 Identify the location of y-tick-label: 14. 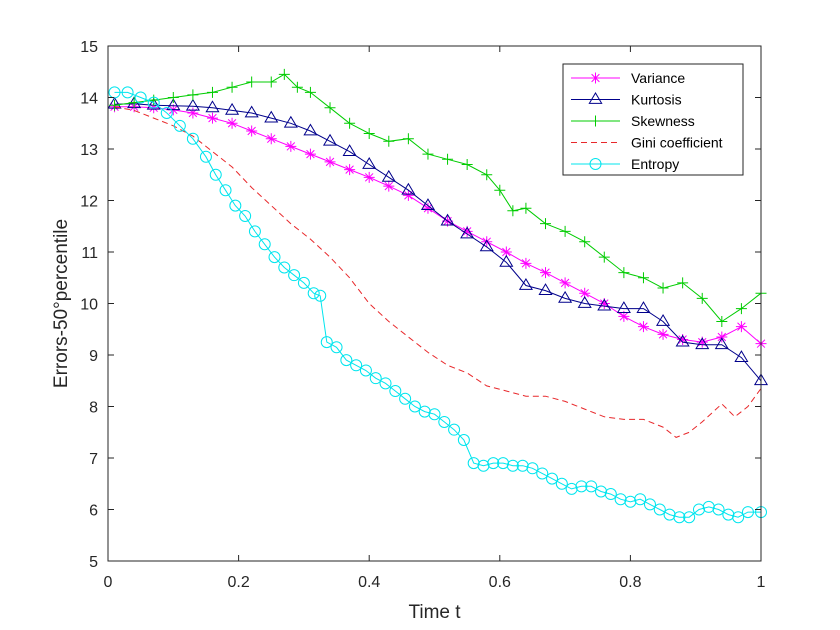
(89, 99).